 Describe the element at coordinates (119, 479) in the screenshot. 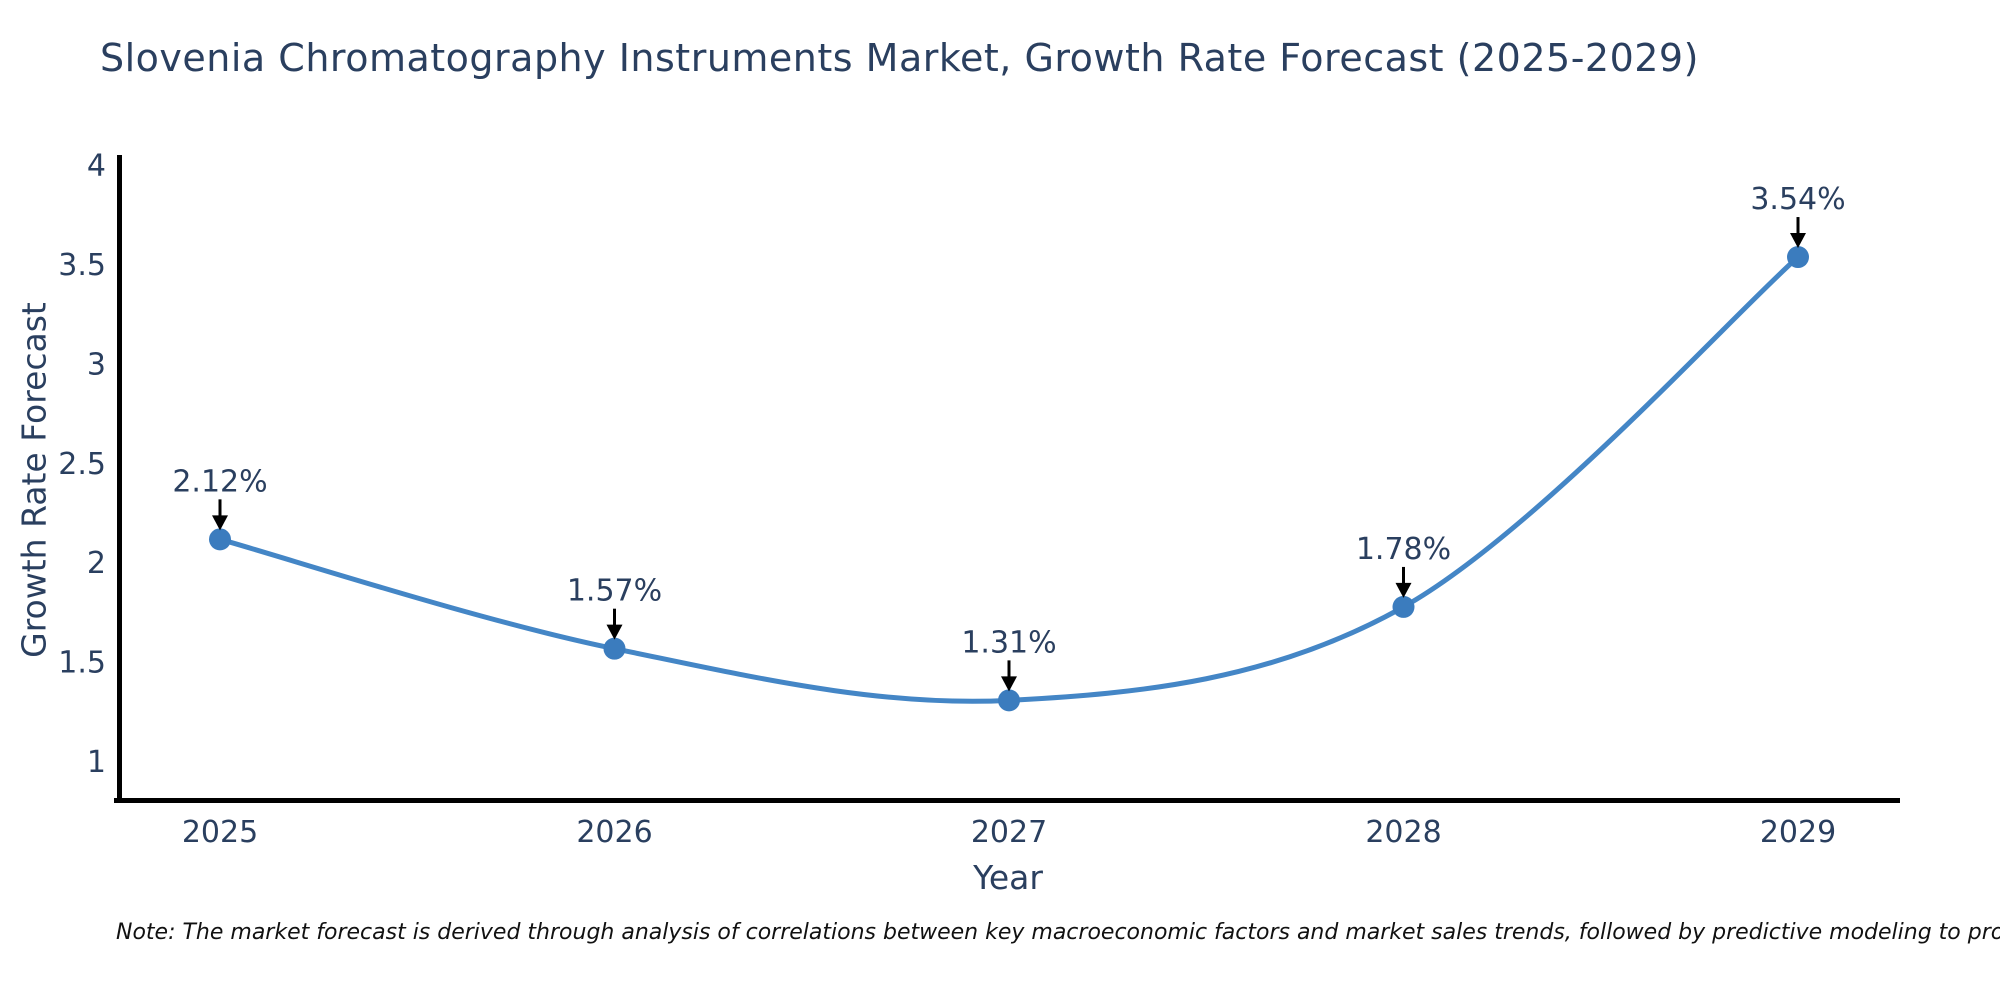

I see `y-axis-spine` at that location.